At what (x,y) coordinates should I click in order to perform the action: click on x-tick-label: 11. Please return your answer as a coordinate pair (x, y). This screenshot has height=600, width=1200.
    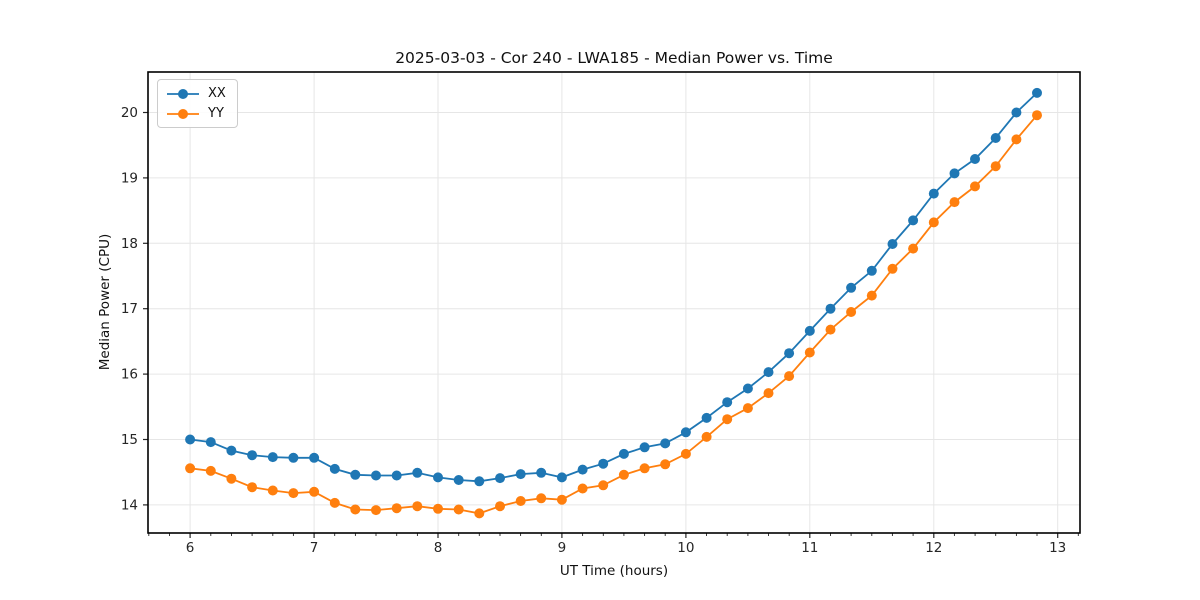
    Looking at the image, I should click on (809, 548).